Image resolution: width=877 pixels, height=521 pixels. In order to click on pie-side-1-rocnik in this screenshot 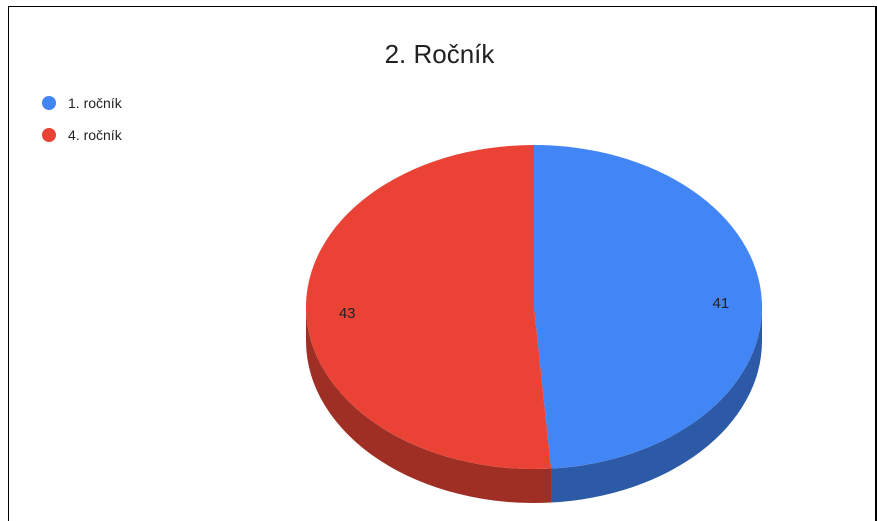, I will do `click(656, 405)`.